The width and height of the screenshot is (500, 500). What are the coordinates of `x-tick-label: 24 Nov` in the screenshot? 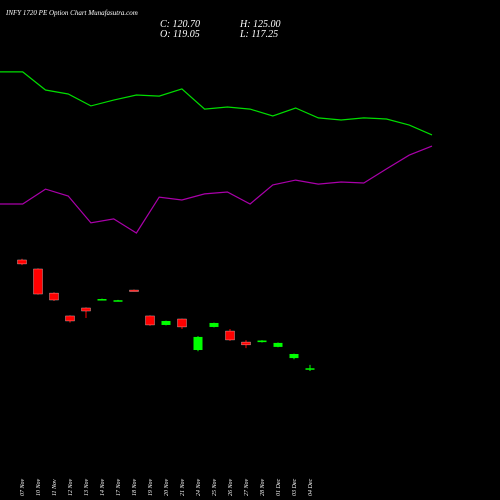 It's located at (198, 487).